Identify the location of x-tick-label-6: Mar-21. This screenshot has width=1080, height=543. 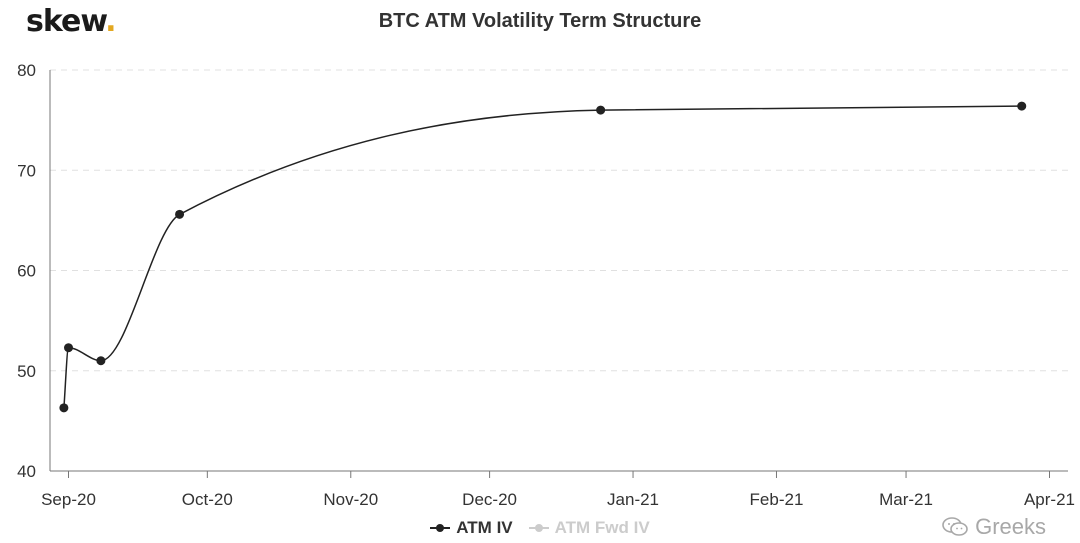
(906, 499).